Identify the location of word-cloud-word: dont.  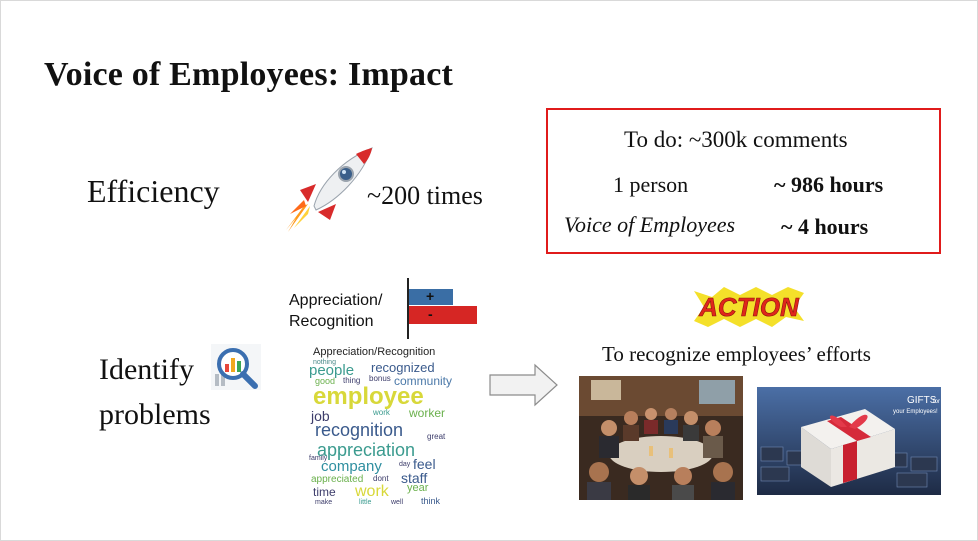
(381, 478).